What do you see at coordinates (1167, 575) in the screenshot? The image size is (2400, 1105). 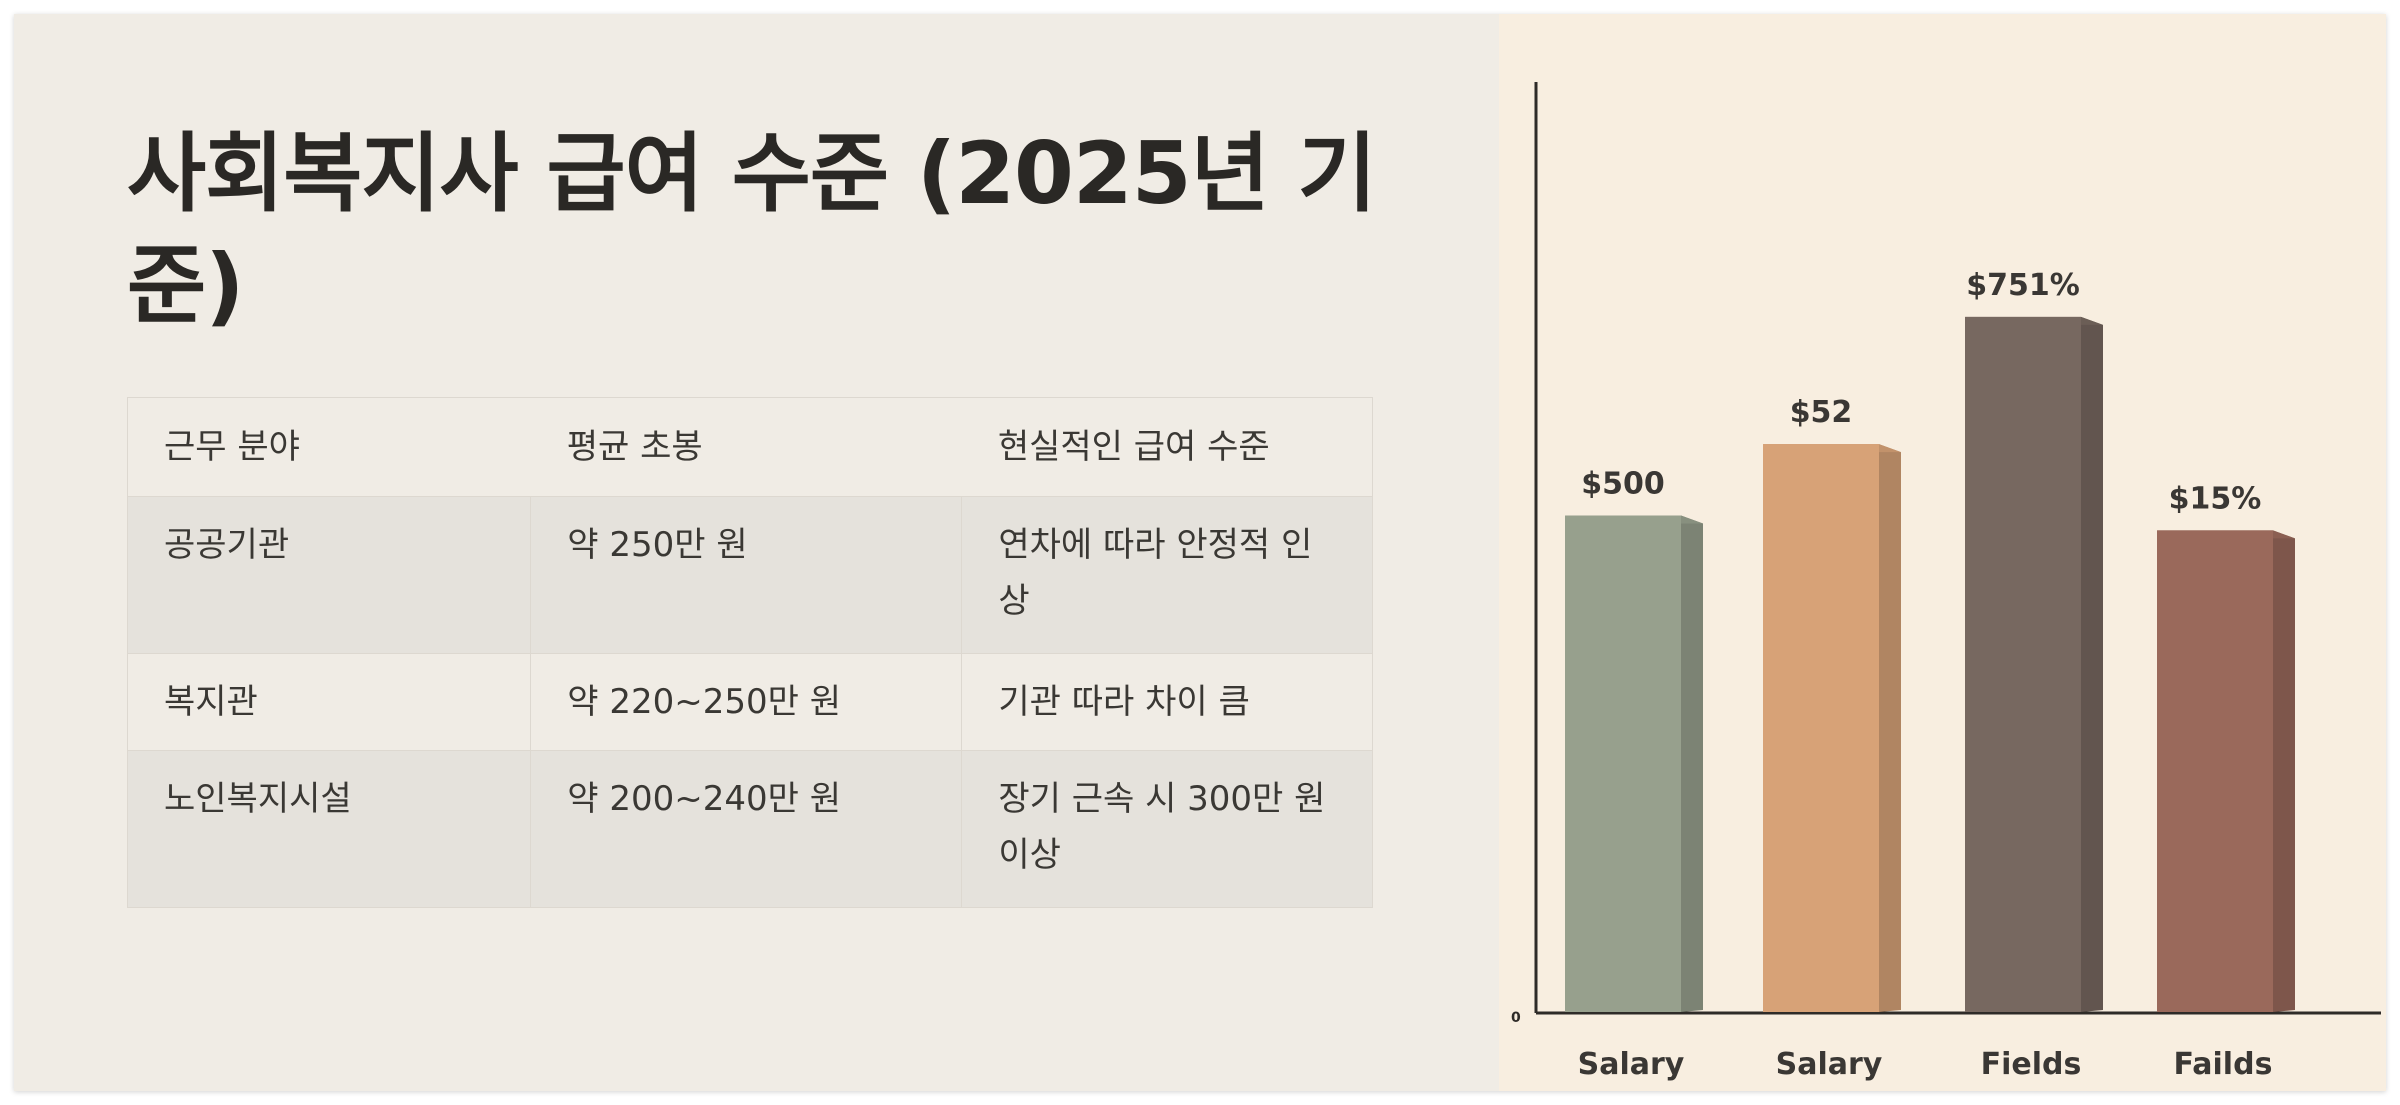 I see `table-cell: 연차에 따라 안정적 인상` at bounding box center [1167, 575].